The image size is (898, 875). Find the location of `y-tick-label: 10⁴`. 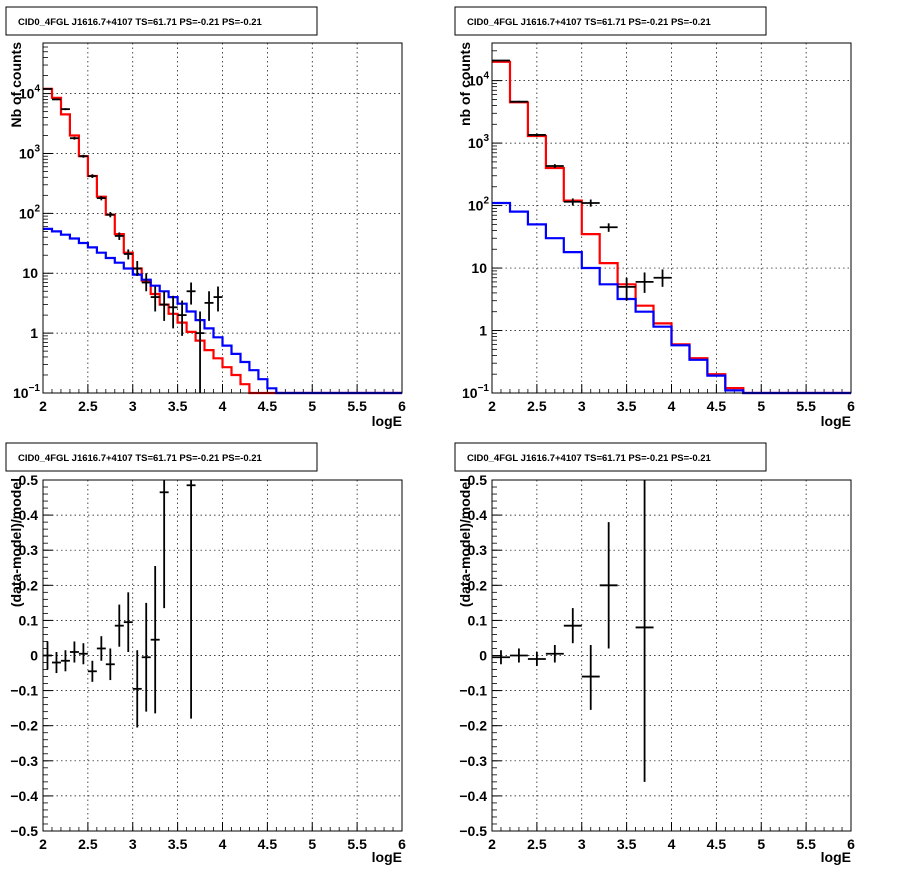

y-tick-label: 10⁴ is located at coordinates (30, 93).